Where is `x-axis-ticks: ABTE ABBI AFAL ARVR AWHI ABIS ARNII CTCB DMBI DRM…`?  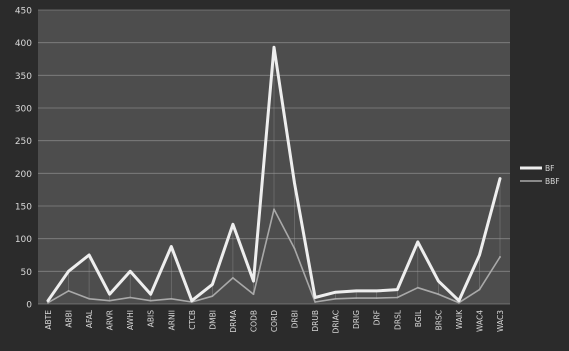
x-axis-ticks: ABTE ABBI AFAL ARVR AWHI ABIS ARNII CTCB DMBI DRM… is located at coordinates (274, 321).